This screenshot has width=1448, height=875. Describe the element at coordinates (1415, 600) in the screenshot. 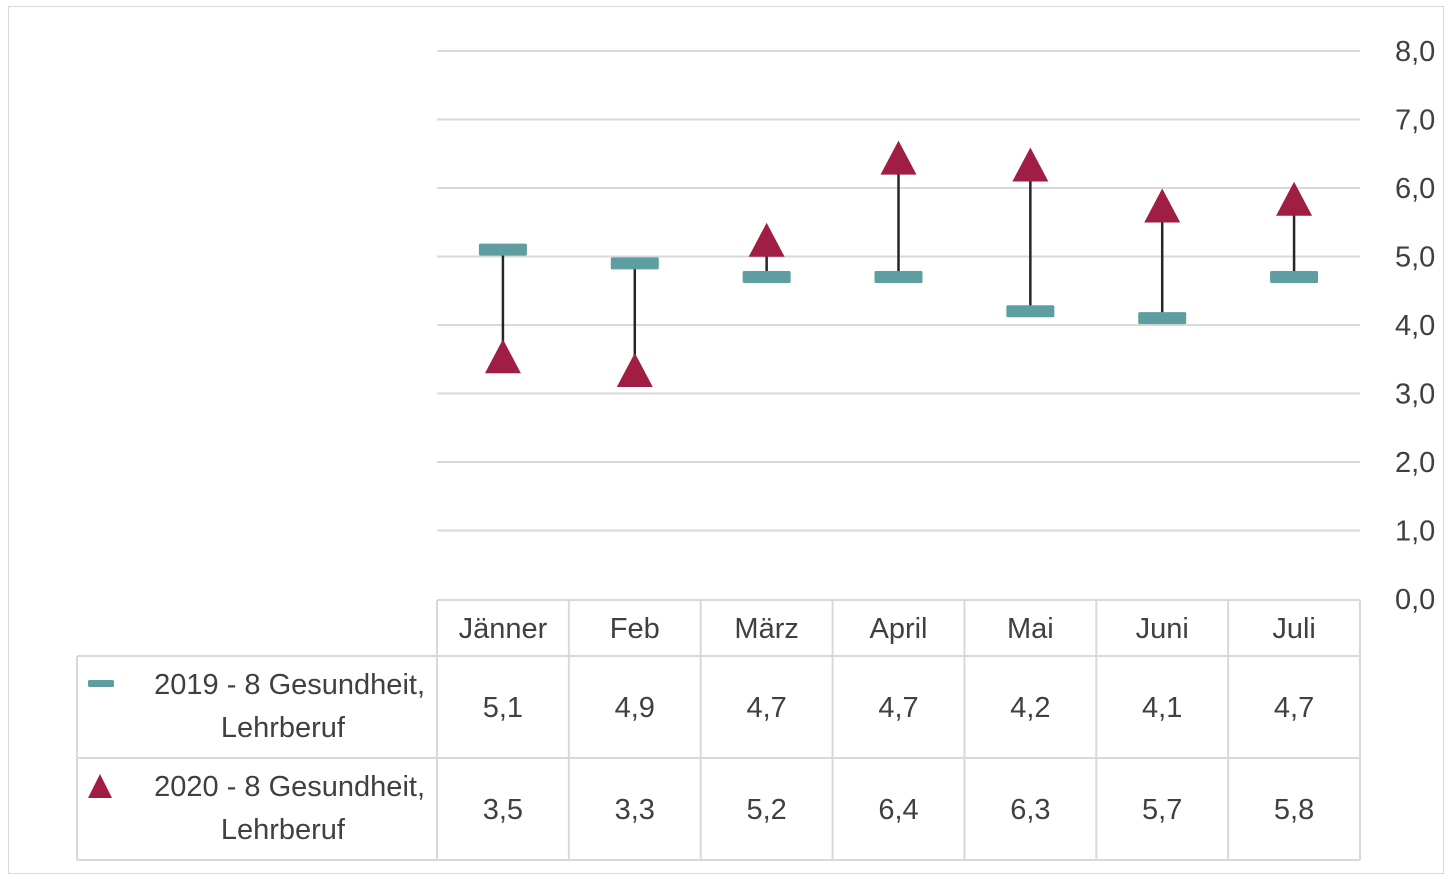

I see `y-tick-label: 0,0` at that location.